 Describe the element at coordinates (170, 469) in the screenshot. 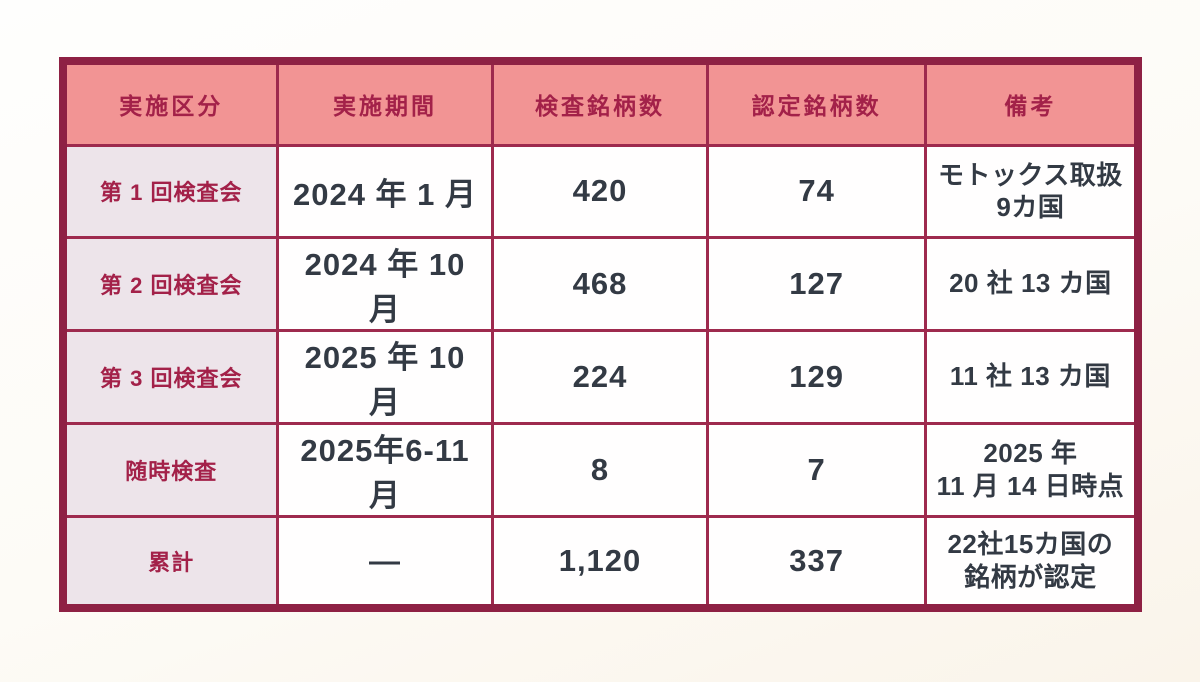

I see `row-label: 随時検査` at that location.